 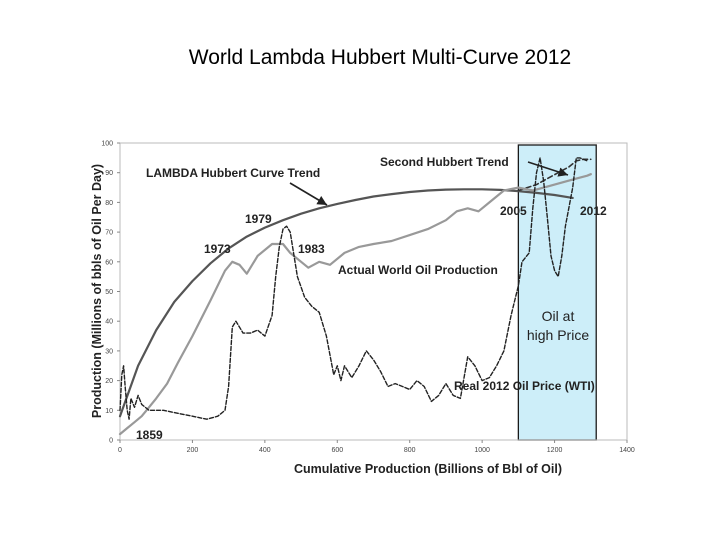 I want to click on y-tick-label: 80, so click(x=109, y=203).